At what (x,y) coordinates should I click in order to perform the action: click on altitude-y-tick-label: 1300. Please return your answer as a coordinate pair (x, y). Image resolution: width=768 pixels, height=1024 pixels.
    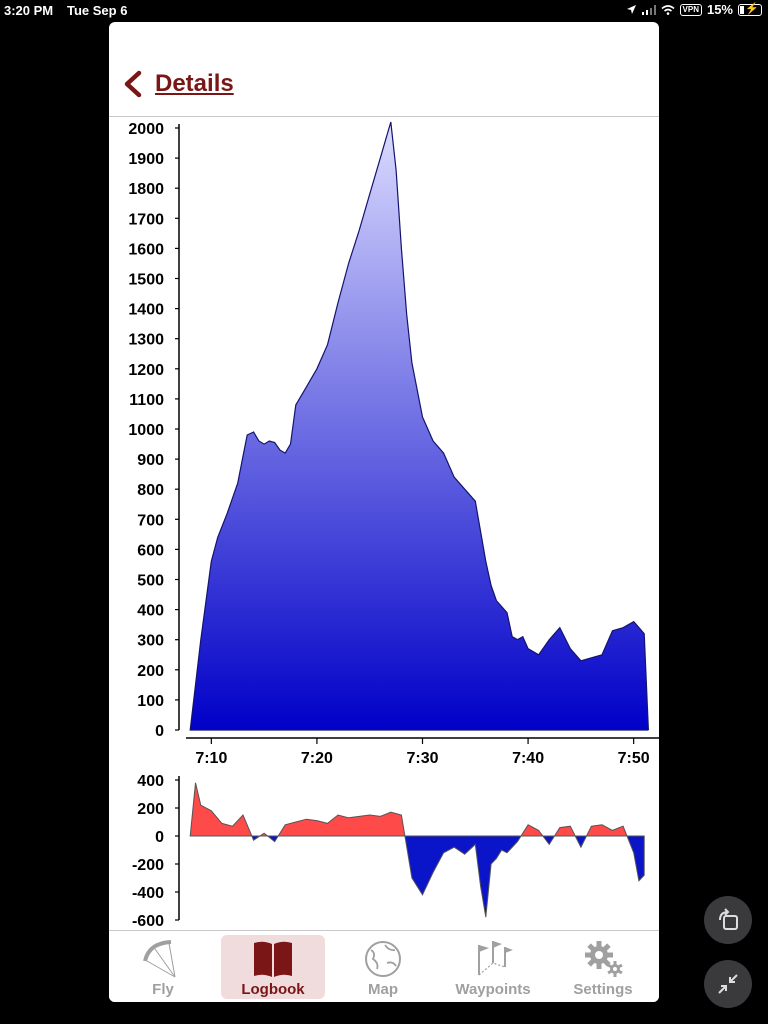
    Looking at the image, I should click on (146, 340).